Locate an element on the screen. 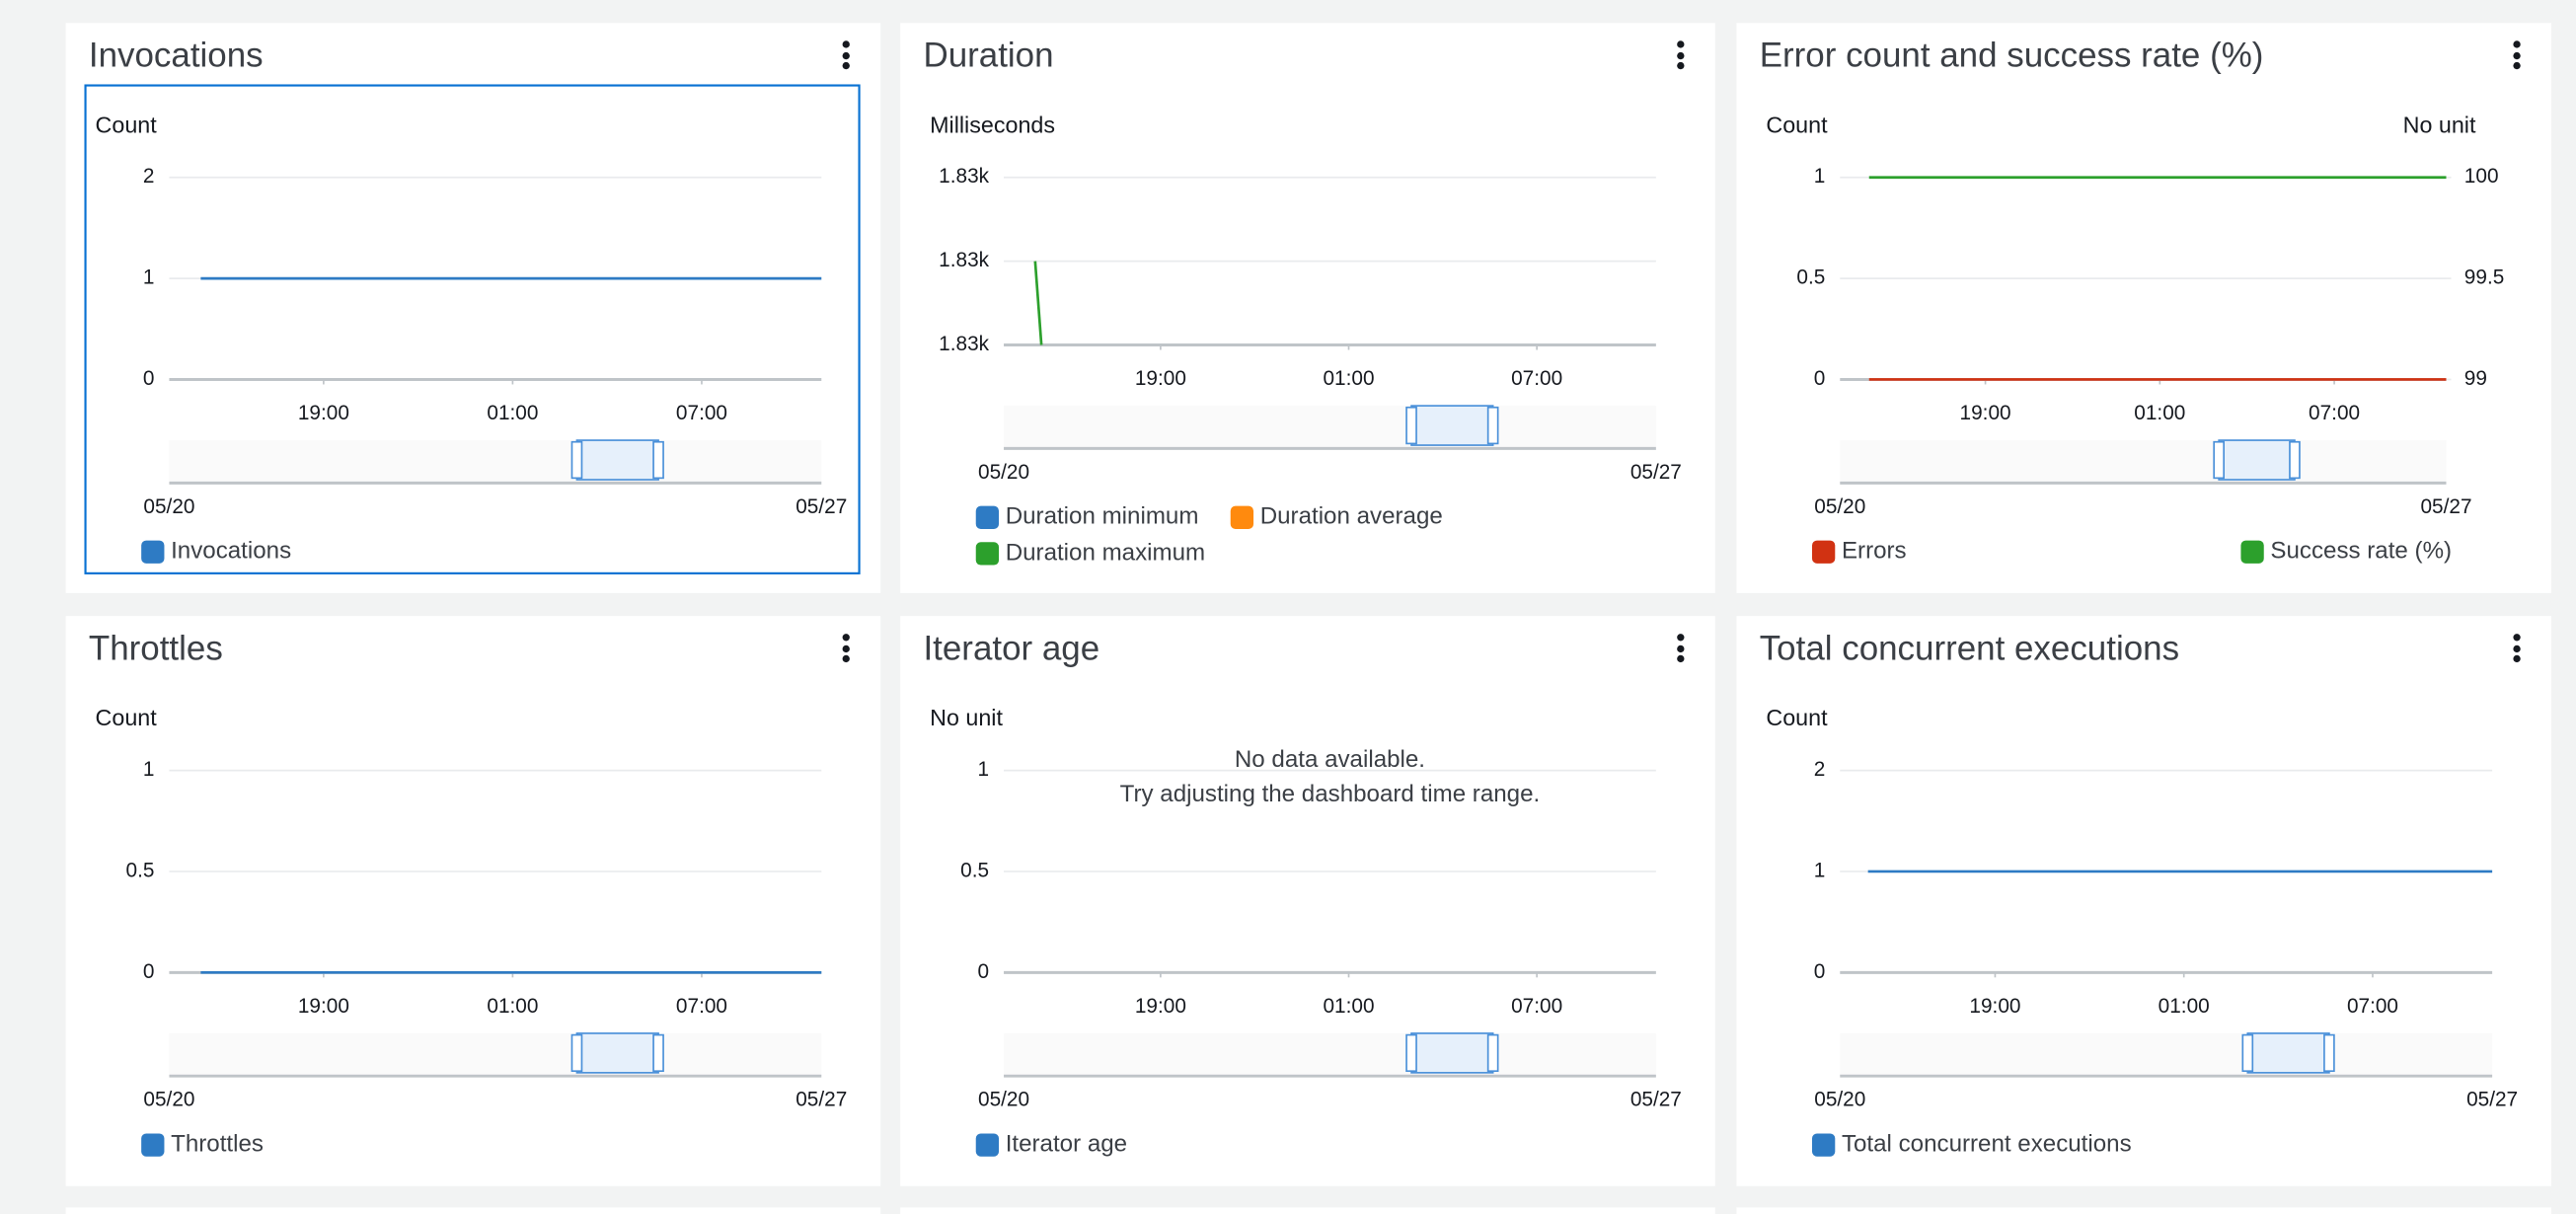  y-tick-label: 2 is located at coordinates (149, 176).